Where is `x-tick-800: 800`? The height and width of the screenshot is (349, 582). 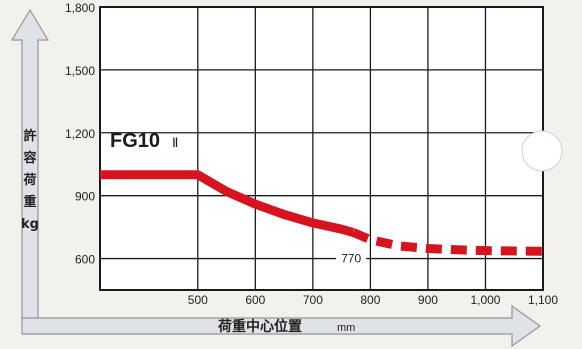 x-tick-800: 800 is located at coordinates (370, 300).